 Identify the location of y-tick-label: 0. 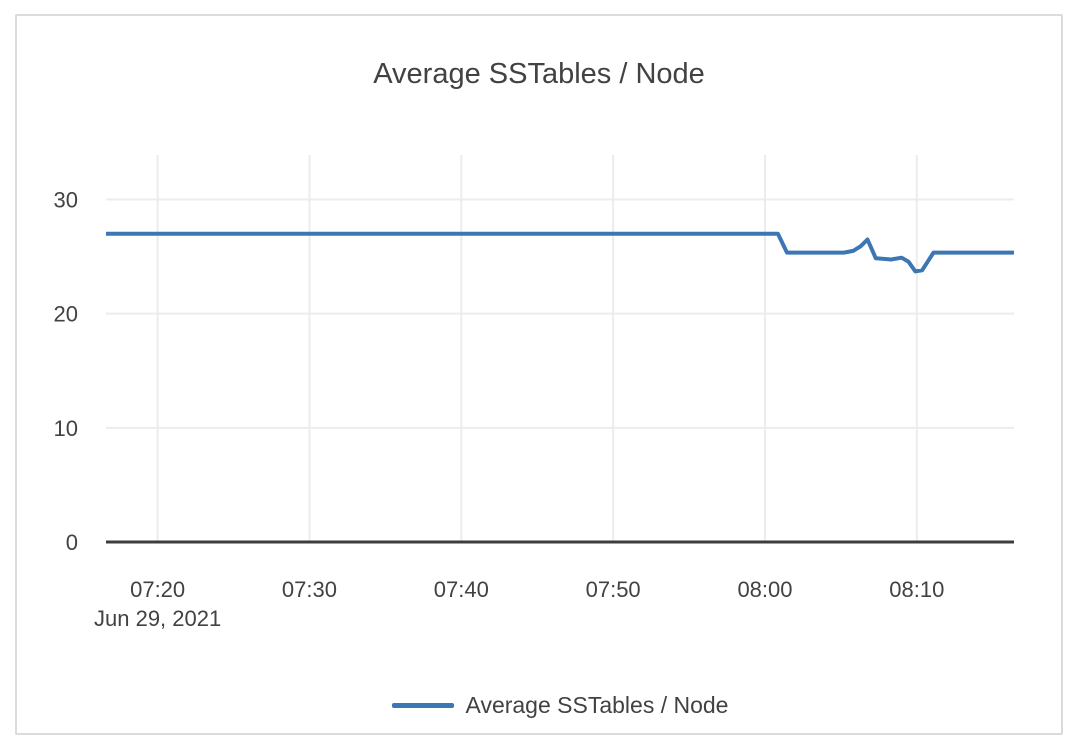
(72, 542).